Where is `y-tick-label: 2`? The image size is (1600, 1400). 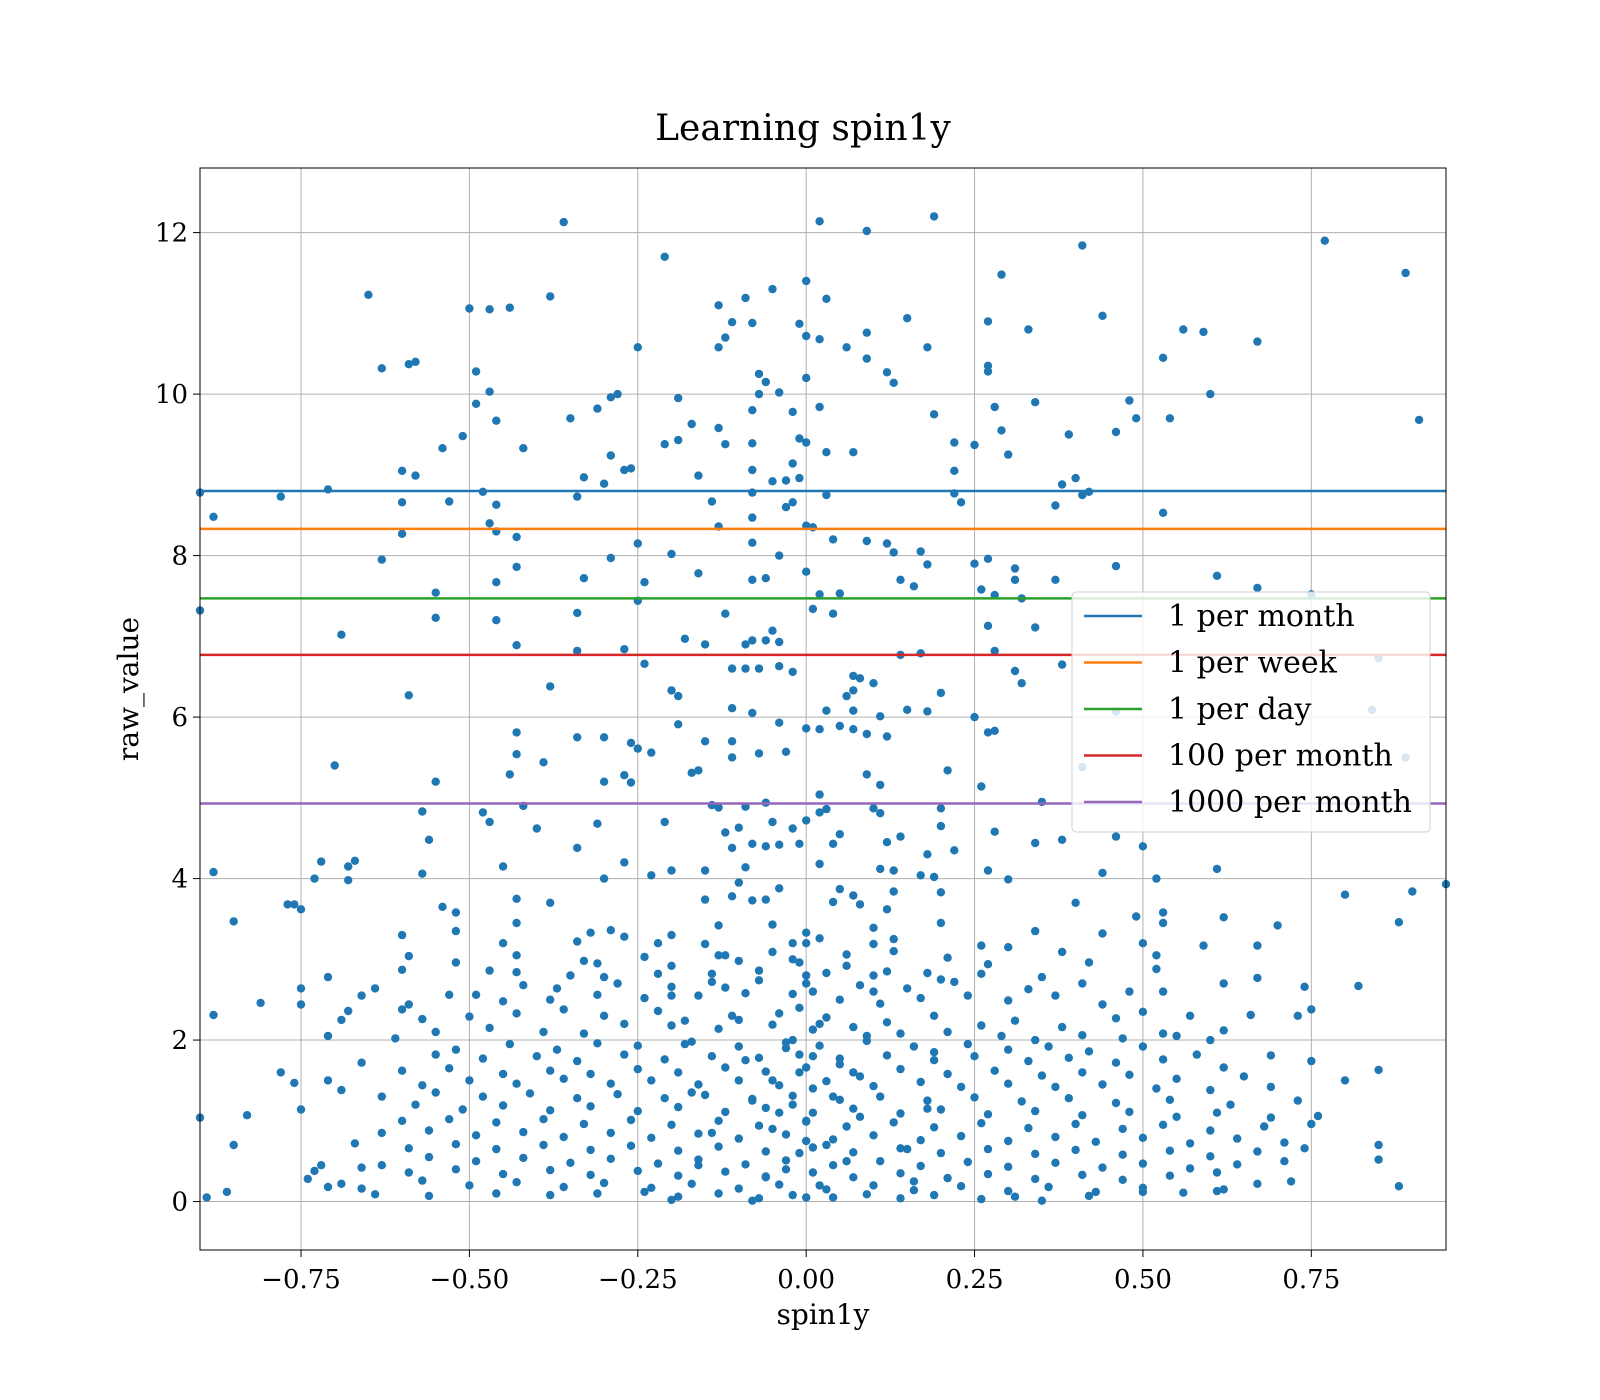 y-tick-label: 2 is located at coordinates (179, 1041).